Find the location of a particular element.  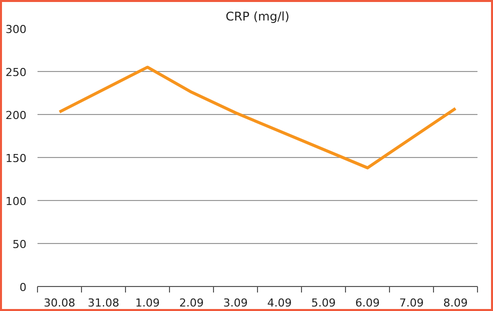

x-tick-label: 1.09 is located at coordinates (147, 303).